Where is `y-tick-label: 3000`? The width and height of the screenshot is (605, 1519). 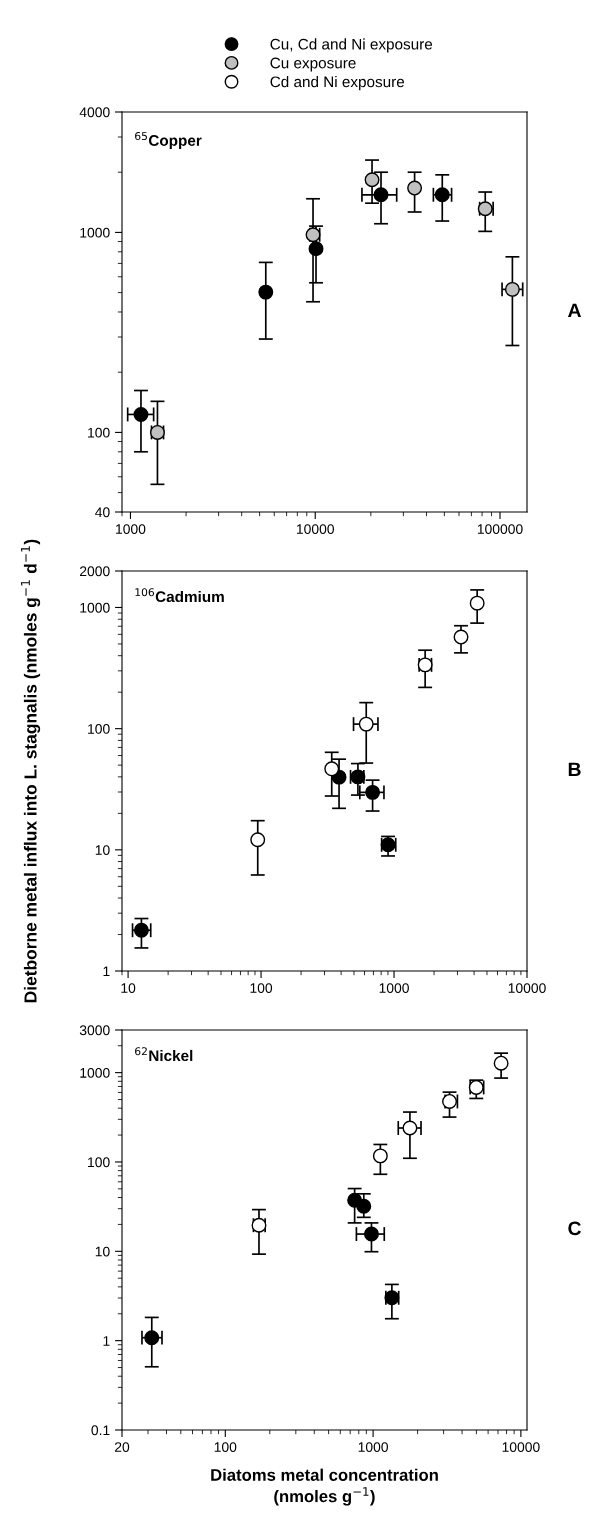
y-tick-label: 3000 is located at coordinates (94, 1030).